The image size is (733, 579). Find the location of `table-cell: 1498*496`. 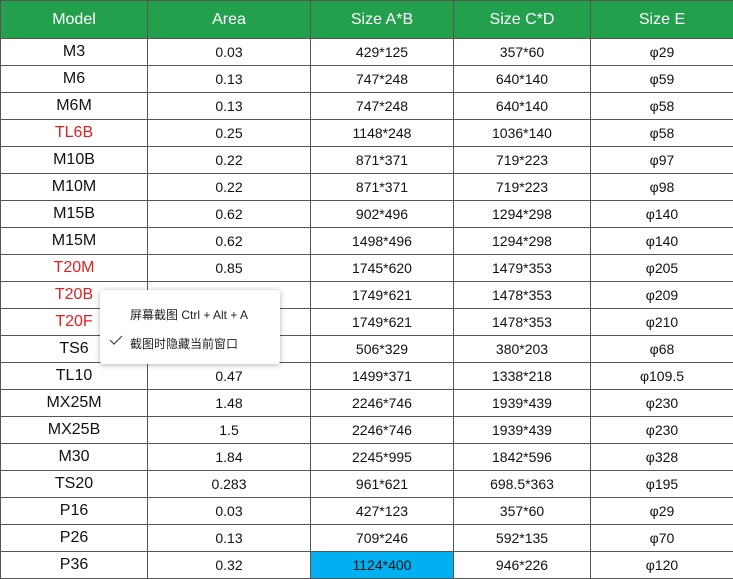

table-cell: 1498*496 is located at coordinates (382, 241).